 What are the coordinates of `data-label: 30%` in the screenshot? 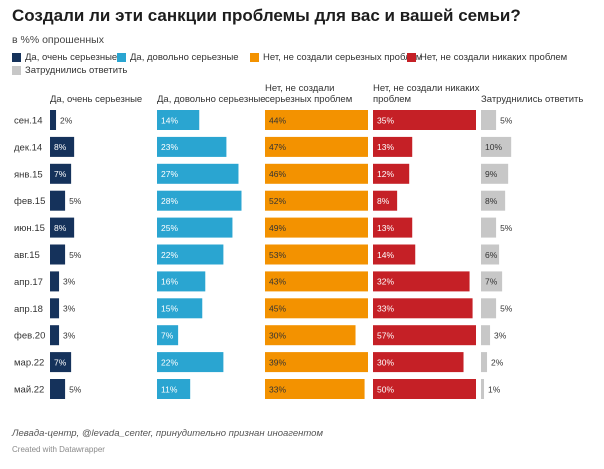 It's located at (277, 336).